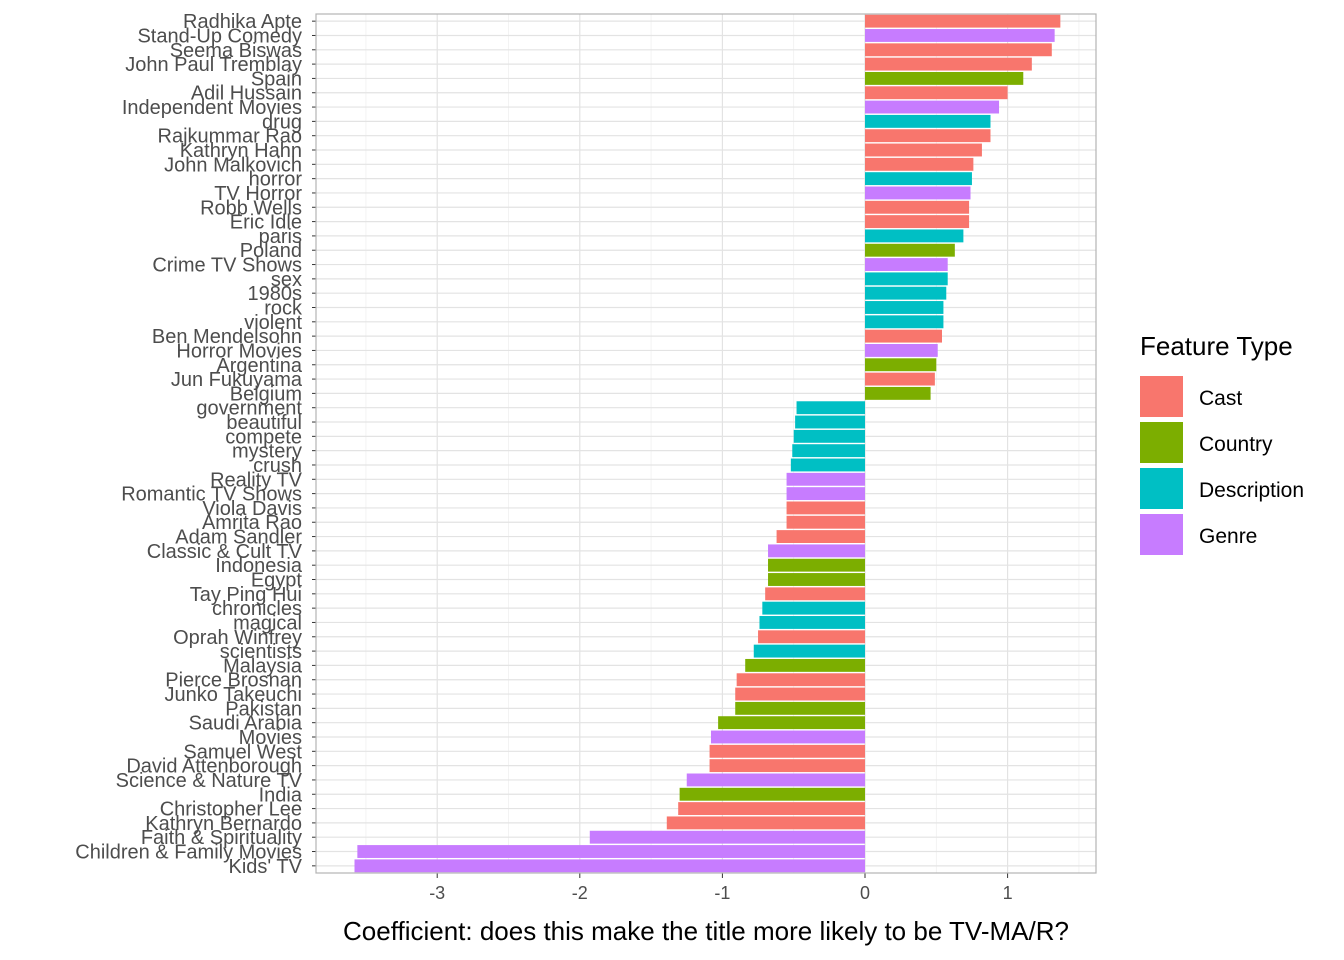 The height and width of the screenshot is (960, 1344). Describe the element at coordinates (256, 480) in the screenshot. I see `y-tick-label: Reality TV` at that location.